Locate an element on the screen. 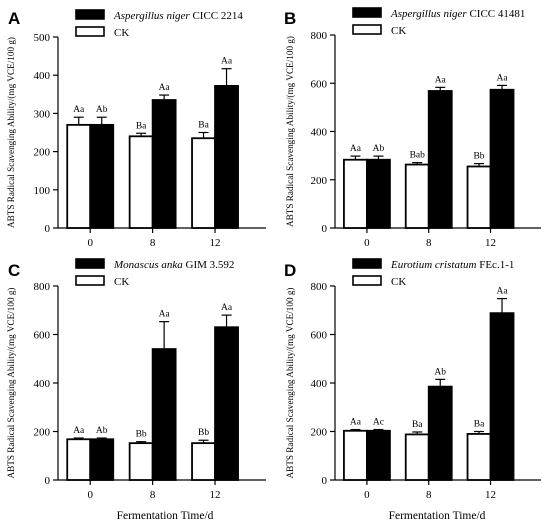  legend-label-rest: CICC 2214 is located at coordinates (217, 16).